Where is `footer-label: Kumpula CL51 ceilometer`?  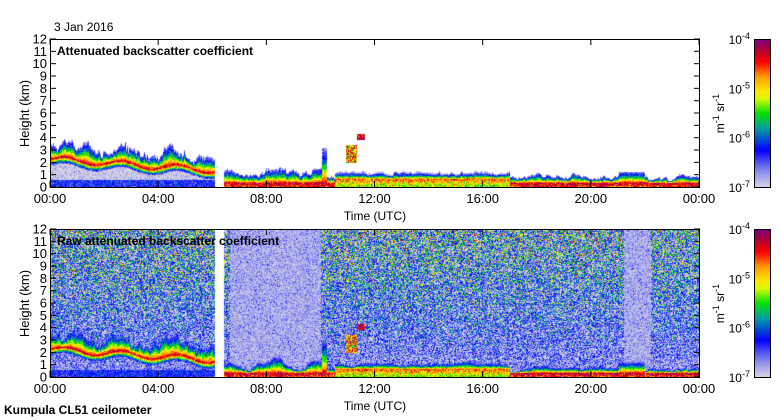 footer-label: Kumpula CL51 ceilometer is located at coordinates (78, 410).